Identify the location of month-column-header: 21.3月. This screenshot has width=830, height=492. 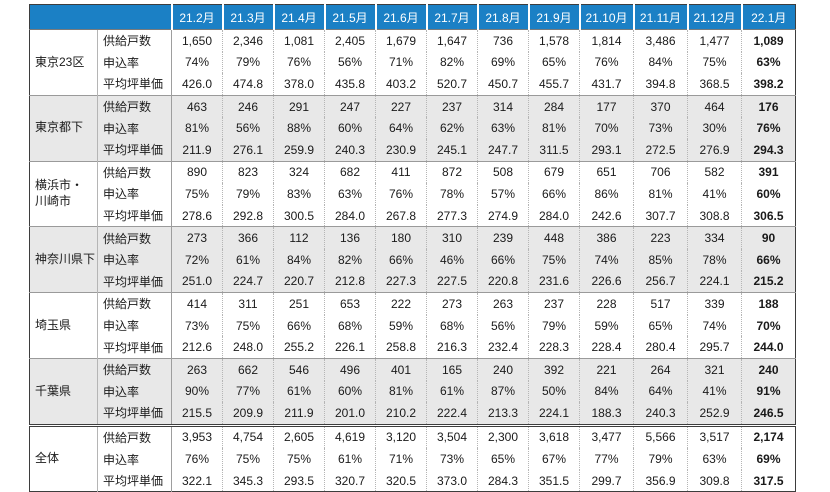
(248, 17).